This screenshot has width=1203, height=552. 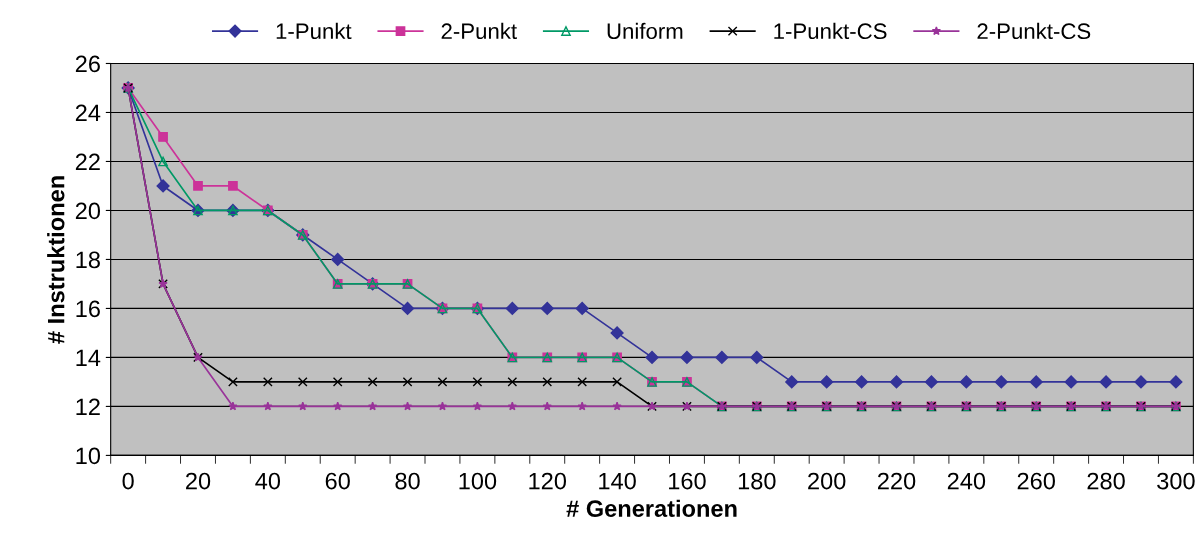 What do you see at coordinates (645, 31) in the screenshot?
I see `legend-label: Uniform` at bounding box center [645, 31].